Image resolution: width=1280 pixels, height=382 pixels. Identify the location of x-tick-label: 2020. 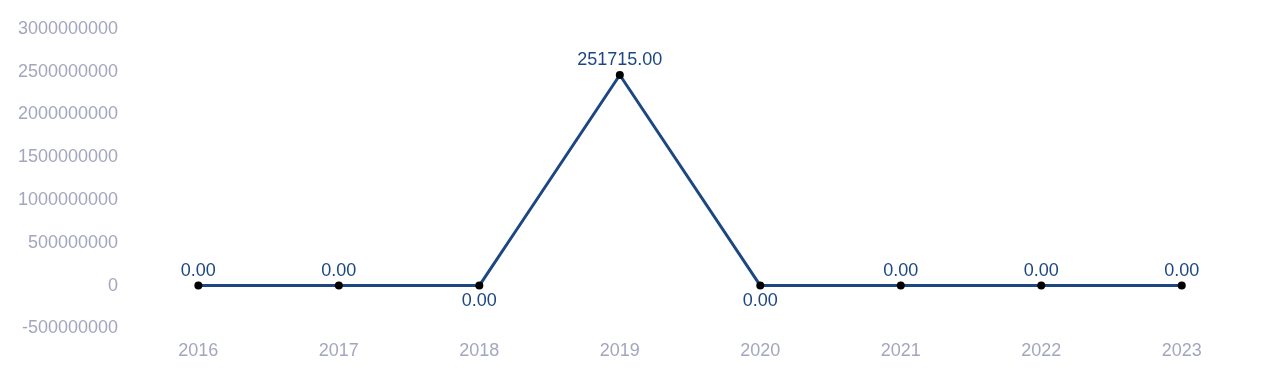
(760, 350).